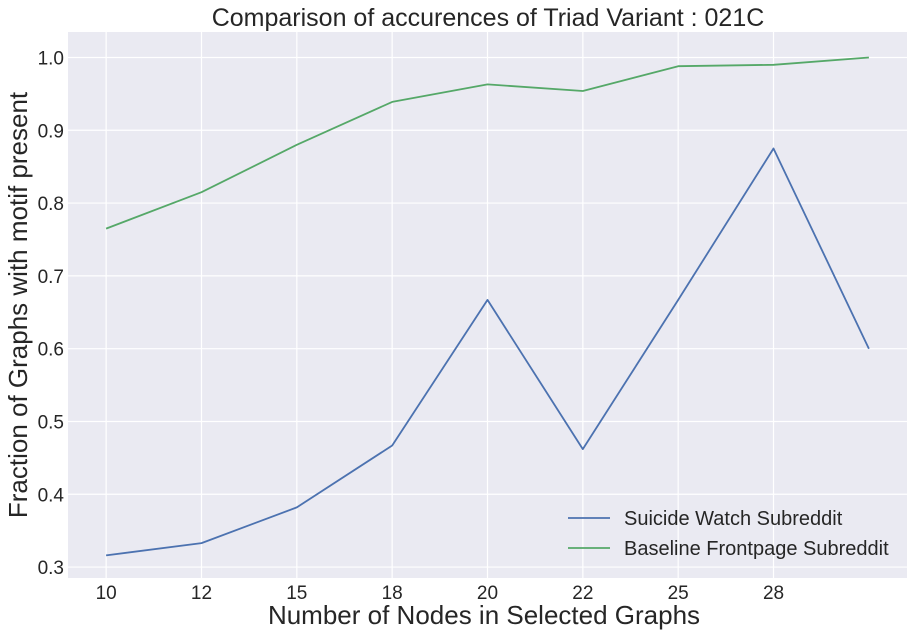  What do you see at coordinates (51, 422) in the screenshot?
I see `y-tick-label: 0.5` at bounding box center [51, 422].